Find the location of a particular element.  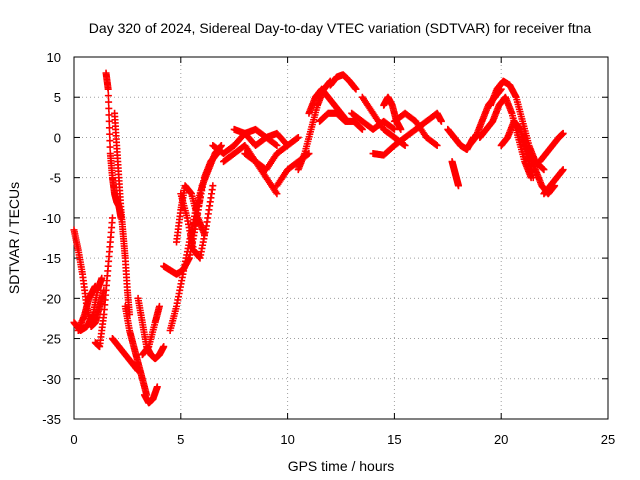

series-s2 is located at coordinates (88, 304).